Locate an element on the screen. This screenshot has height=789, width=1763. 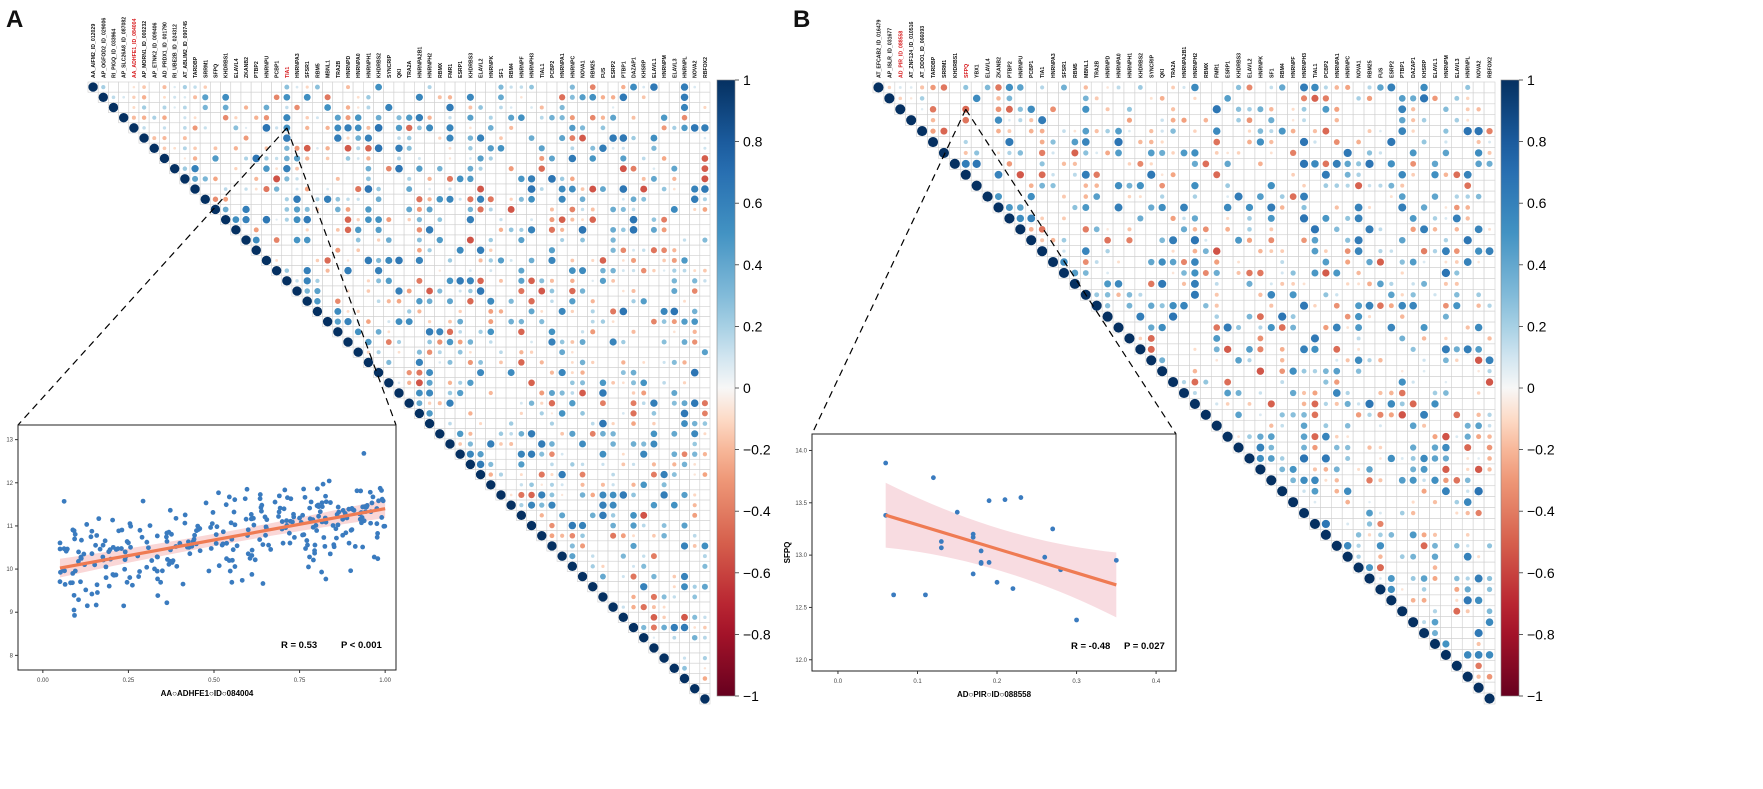
colorbar-tick-label: 0 is located at coordinates (747, 388).